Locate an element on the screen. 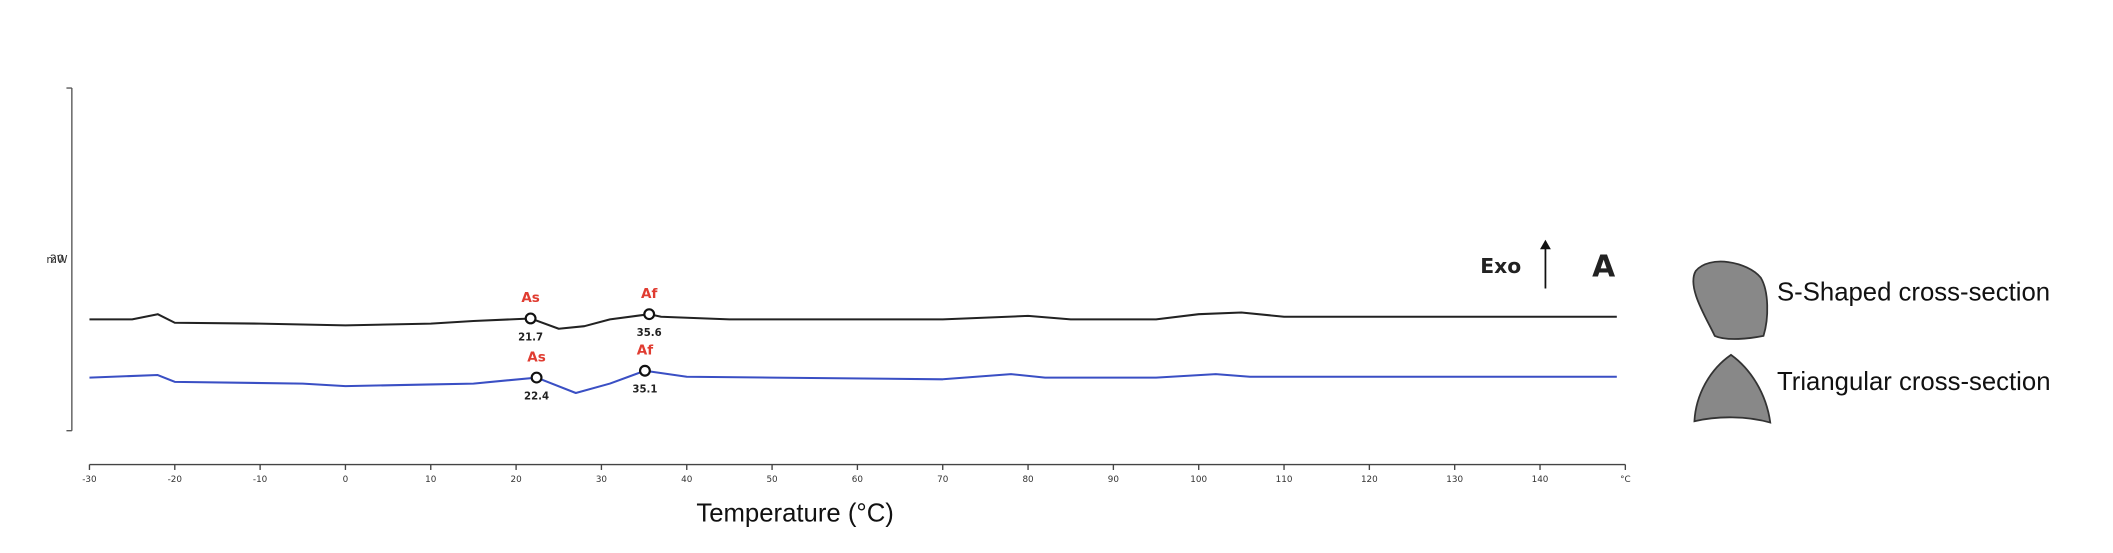  x-tick-label: -30 is located at coordinates (89, 480).